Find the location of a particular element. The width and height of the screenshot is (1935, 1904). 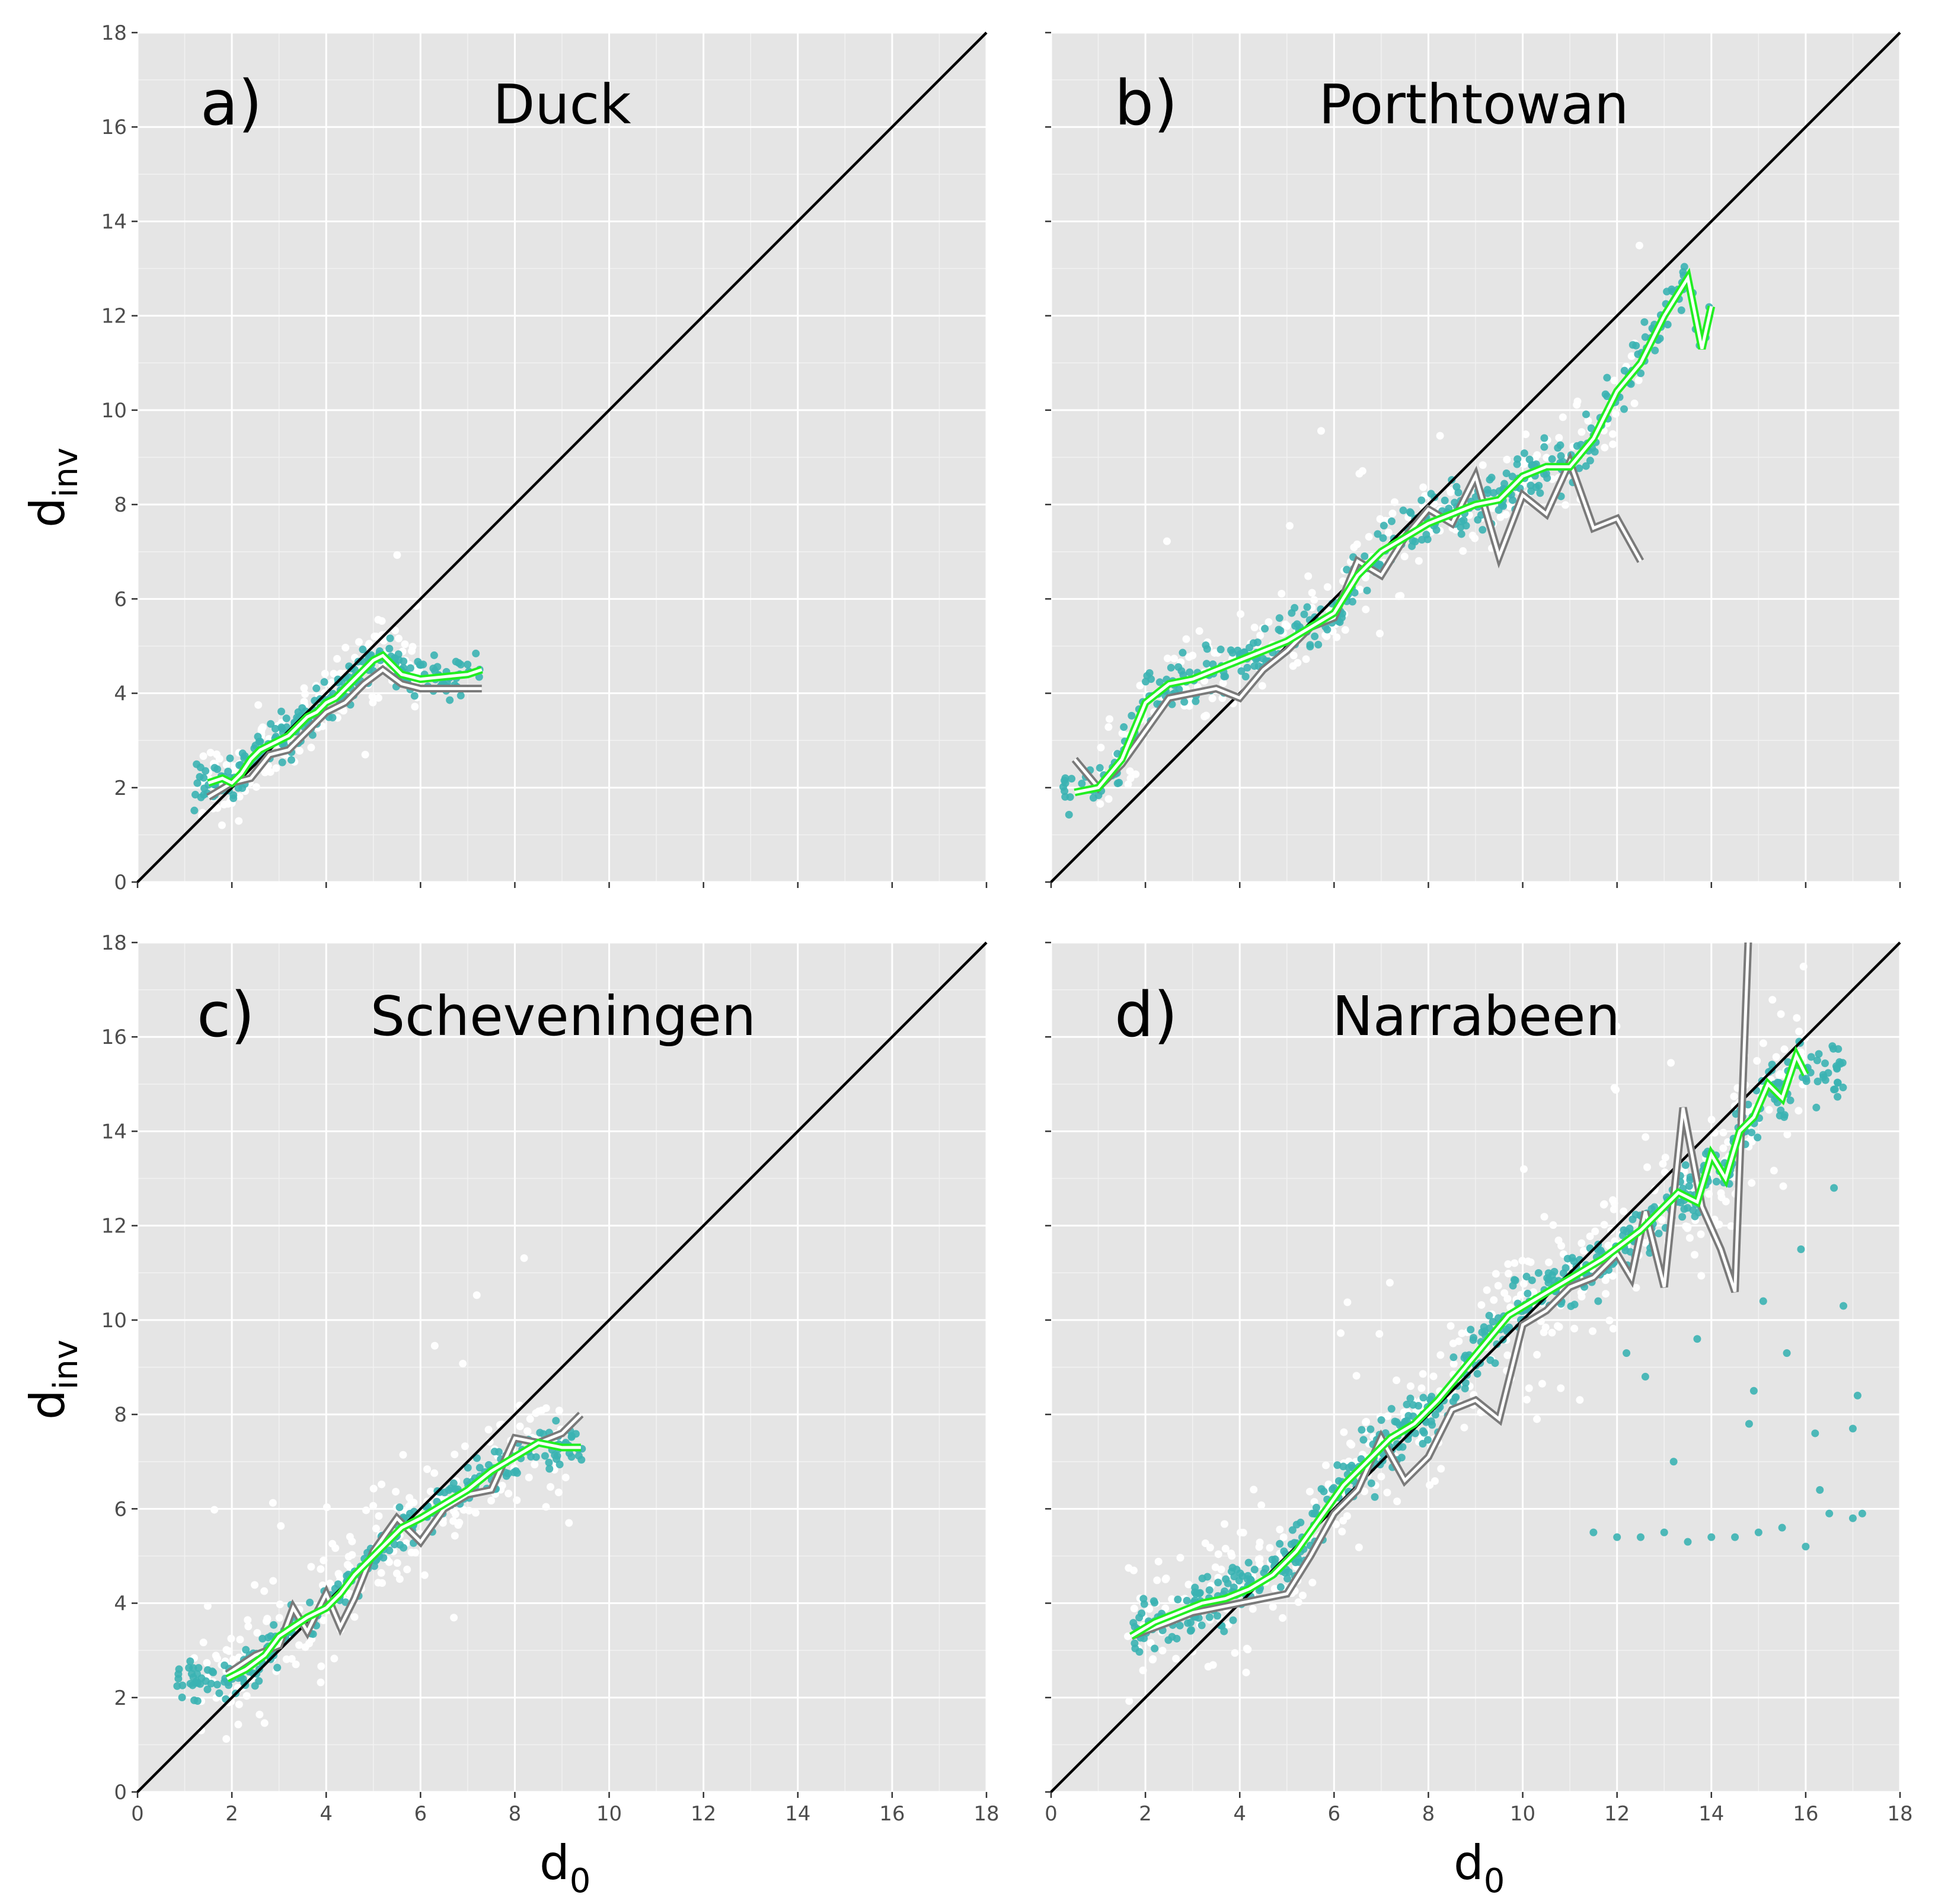

green-series-line is located at coordinates (403, 1561).